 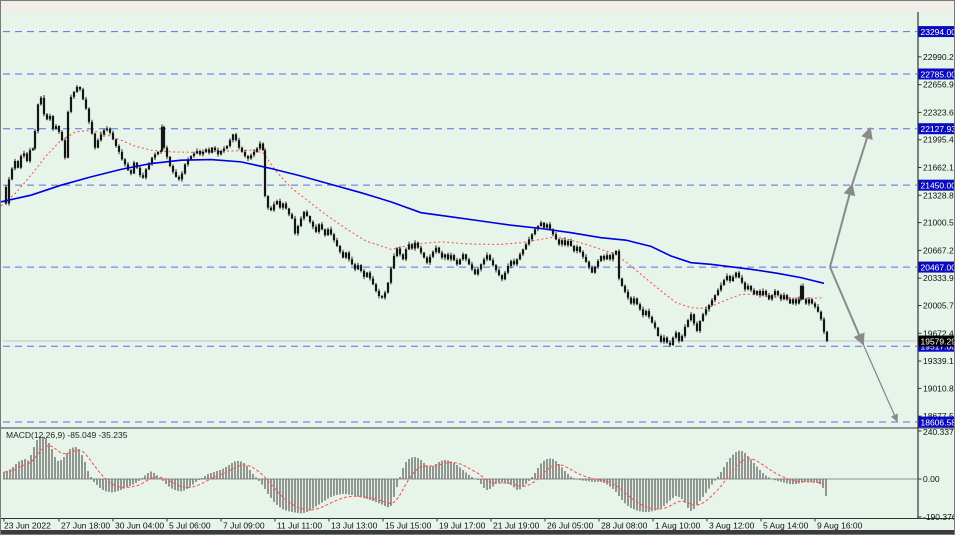 What do you see at coordinates (939, 57) in the screenshot?
I see `price-tick-label: 22990.25` at bounding box center [939, 57].